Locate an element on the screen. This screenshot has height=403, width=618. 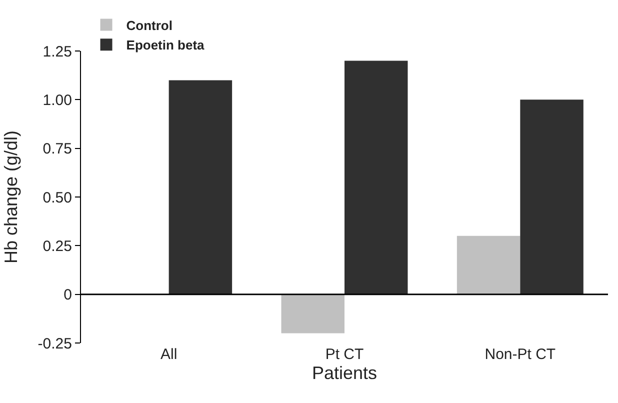
y-axis-title: Hb change (g/dl) is located at coordinates (10, 197).